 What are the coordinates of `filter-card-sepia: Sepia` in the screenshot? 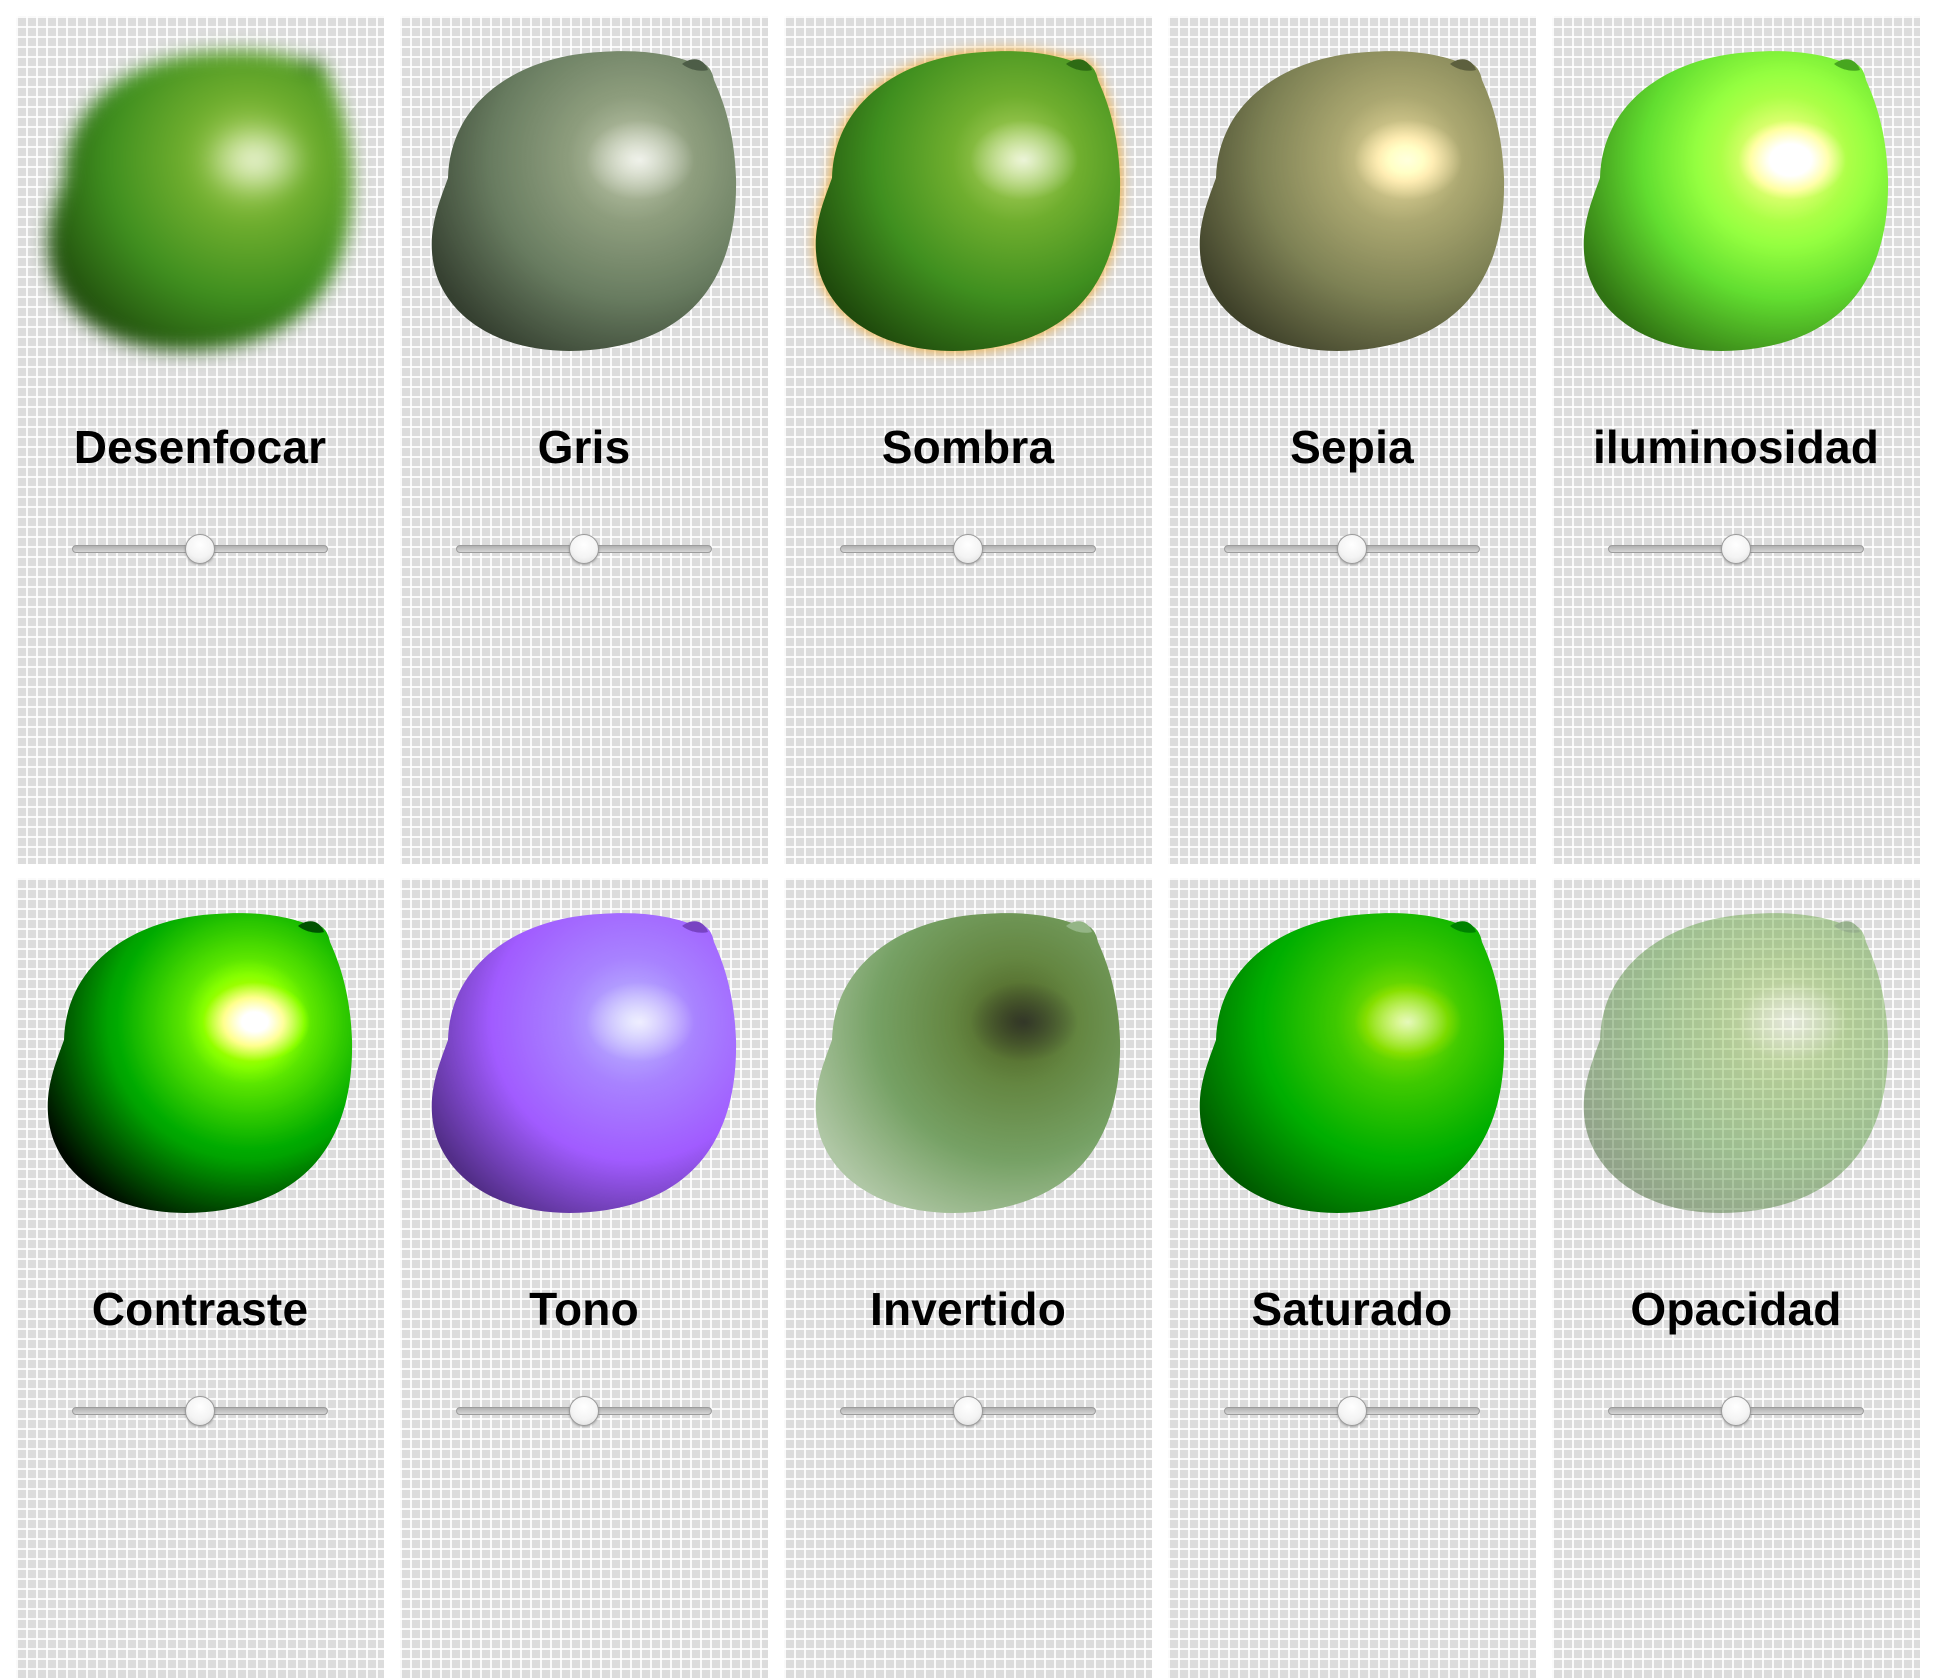 It's located at (1352, 440).